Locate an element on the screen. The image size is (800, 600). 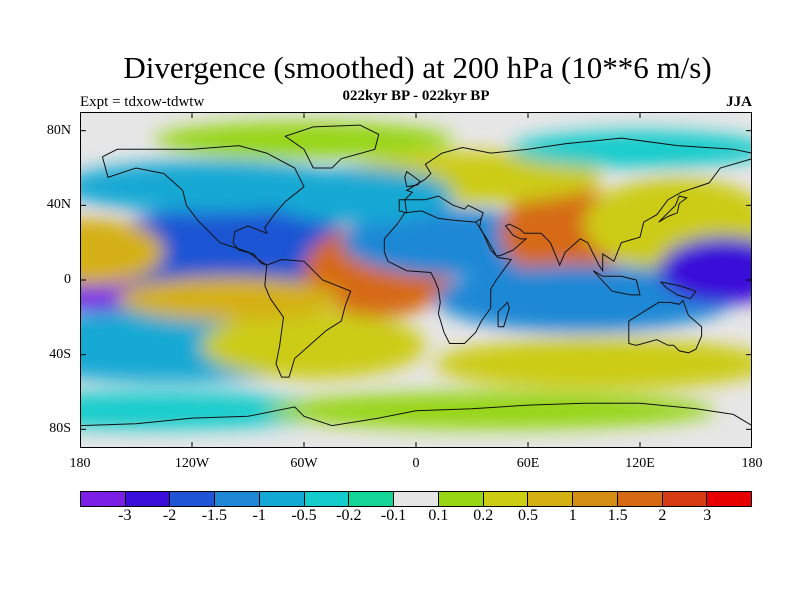
coastline-asia-south is located at coordinates (615, 215).